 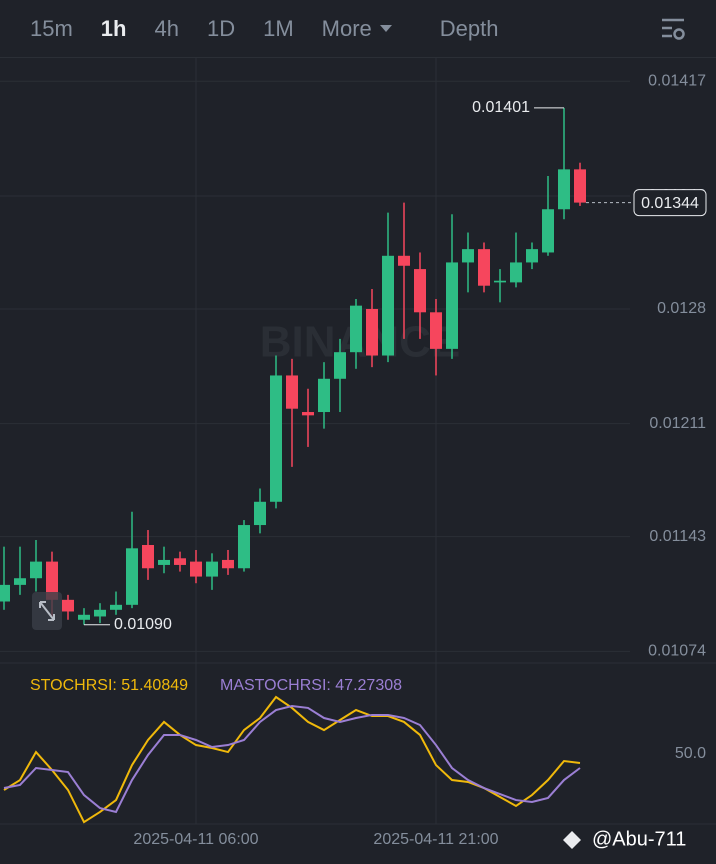 What do you see at coordinates (47, 611) in the screenshot?
I see `expand-button` at bounding box center [47, 611].